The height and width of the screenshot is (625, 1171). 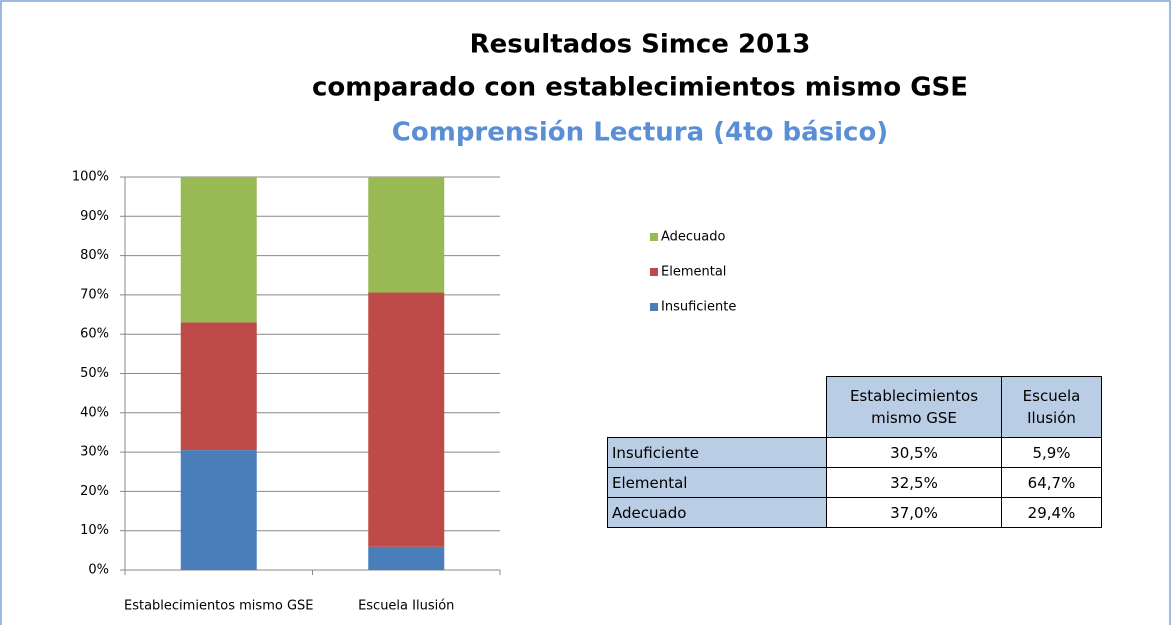 What do you see at coordinates (94, 412) in the screenshot?
I see `y-tick-label: 40%` at bounding box center [94, 412].